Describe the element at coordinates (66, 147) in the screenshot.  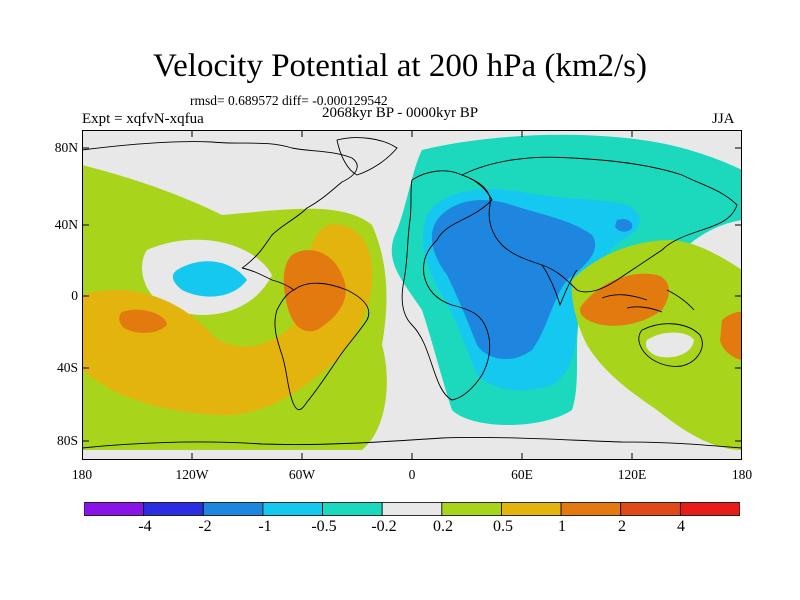
I see `lat-label-80n: 80N` at that location.